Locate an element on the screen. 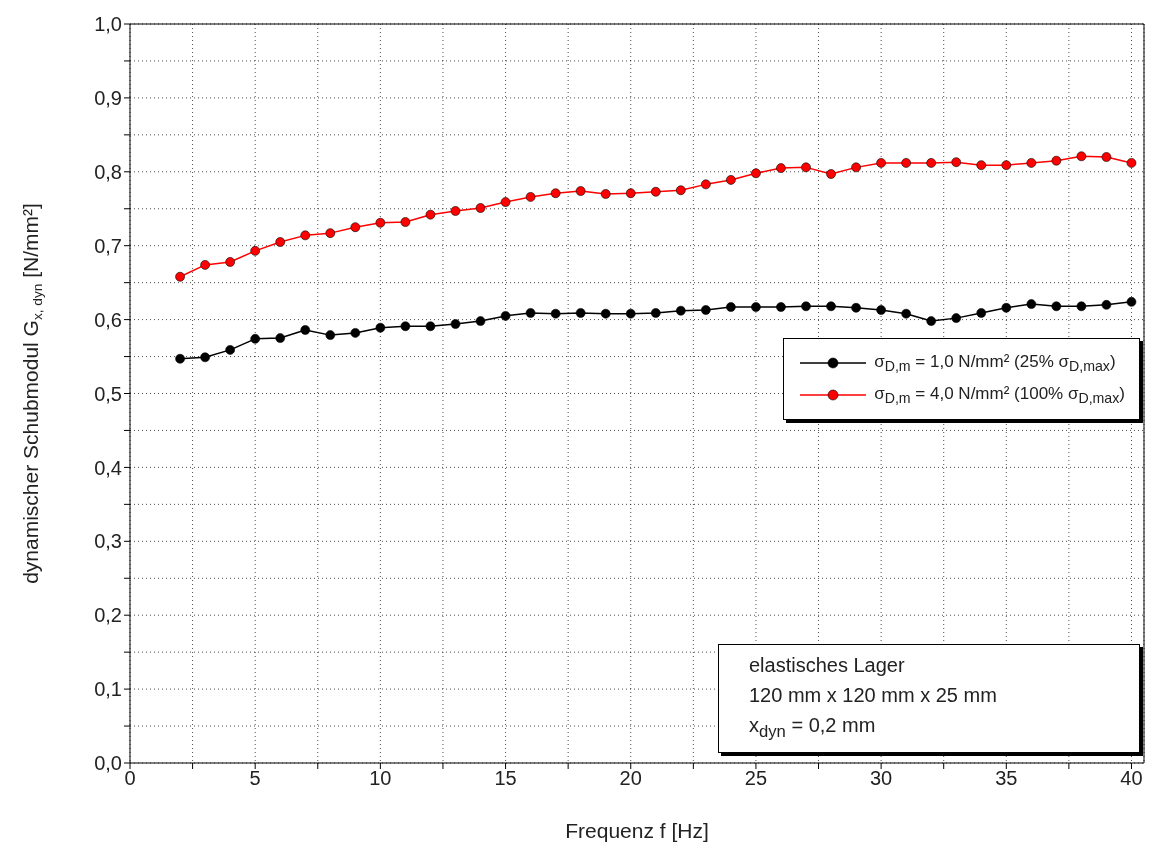  x-tick-label: 0 is located at coordinates (130, 778).